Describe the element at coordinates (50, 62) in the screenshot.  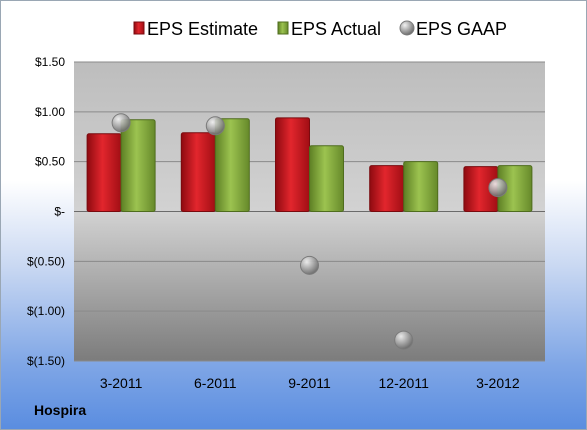
I see `y-tick-label: $1.50` at that location.